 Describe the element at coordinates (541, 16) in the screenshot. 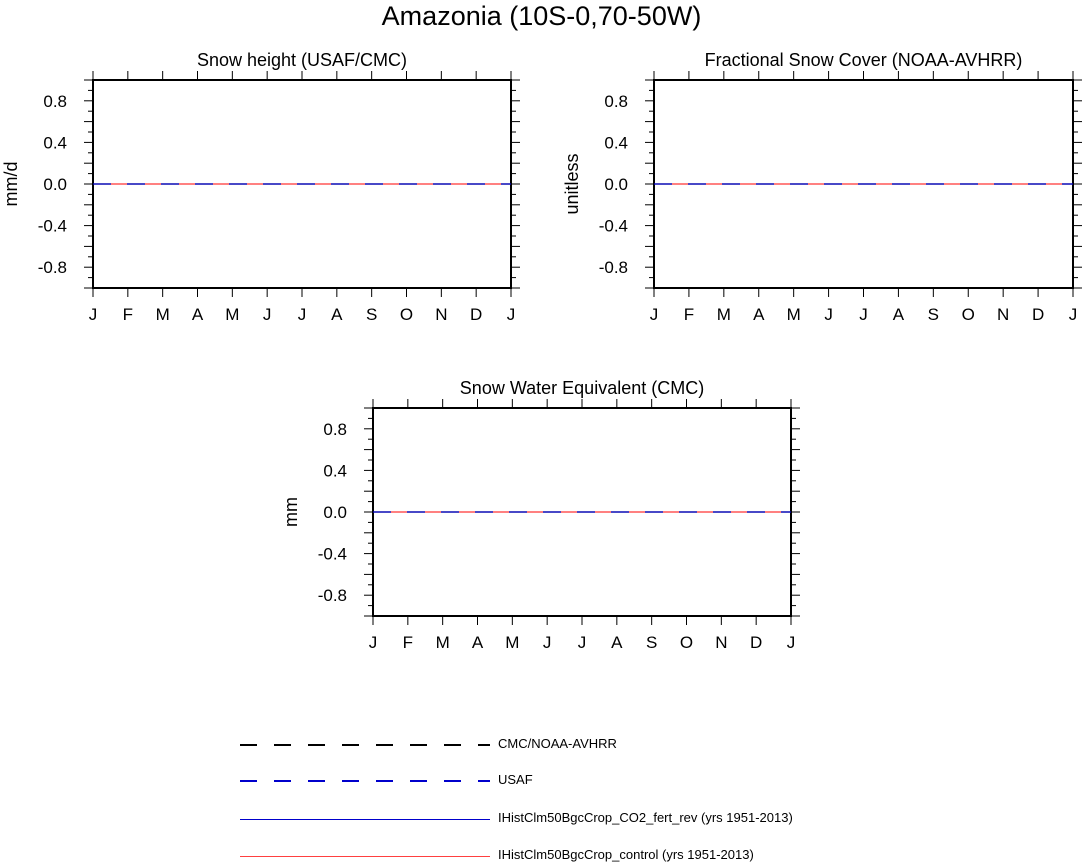

I see `figure-title: Amazonia (10S-0,70-50W)` at that location.